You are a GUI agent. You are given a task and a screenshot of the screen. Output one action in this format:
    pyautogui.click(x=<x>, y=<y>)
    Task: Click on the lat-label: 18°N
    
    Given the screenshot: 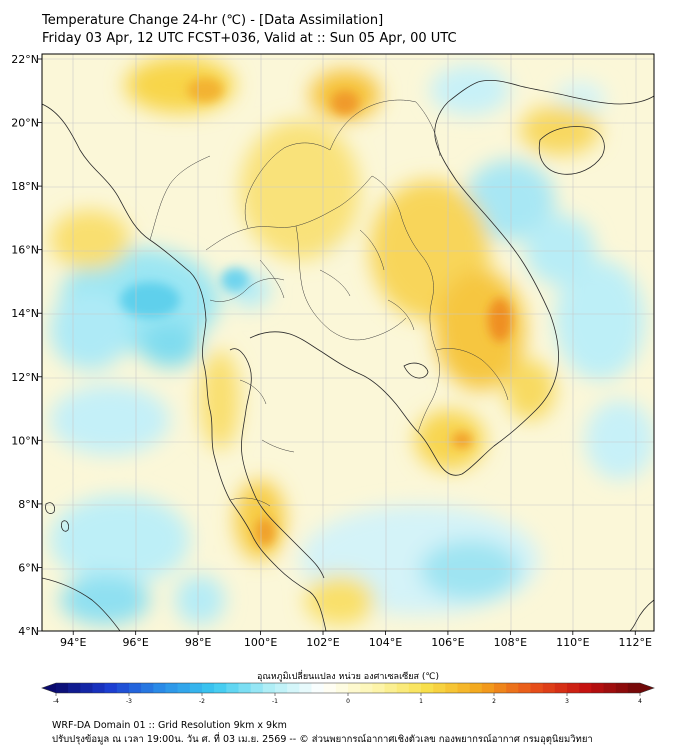 What is the action you would take?
    pyautogui.click(x=25, y=186)
    